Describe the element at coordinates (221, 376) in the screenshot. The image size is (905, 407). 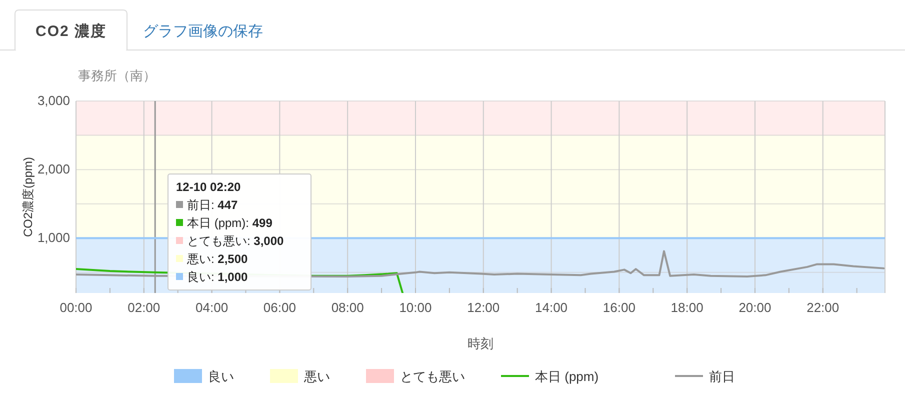
I see `legend-label: 良い` at that location.